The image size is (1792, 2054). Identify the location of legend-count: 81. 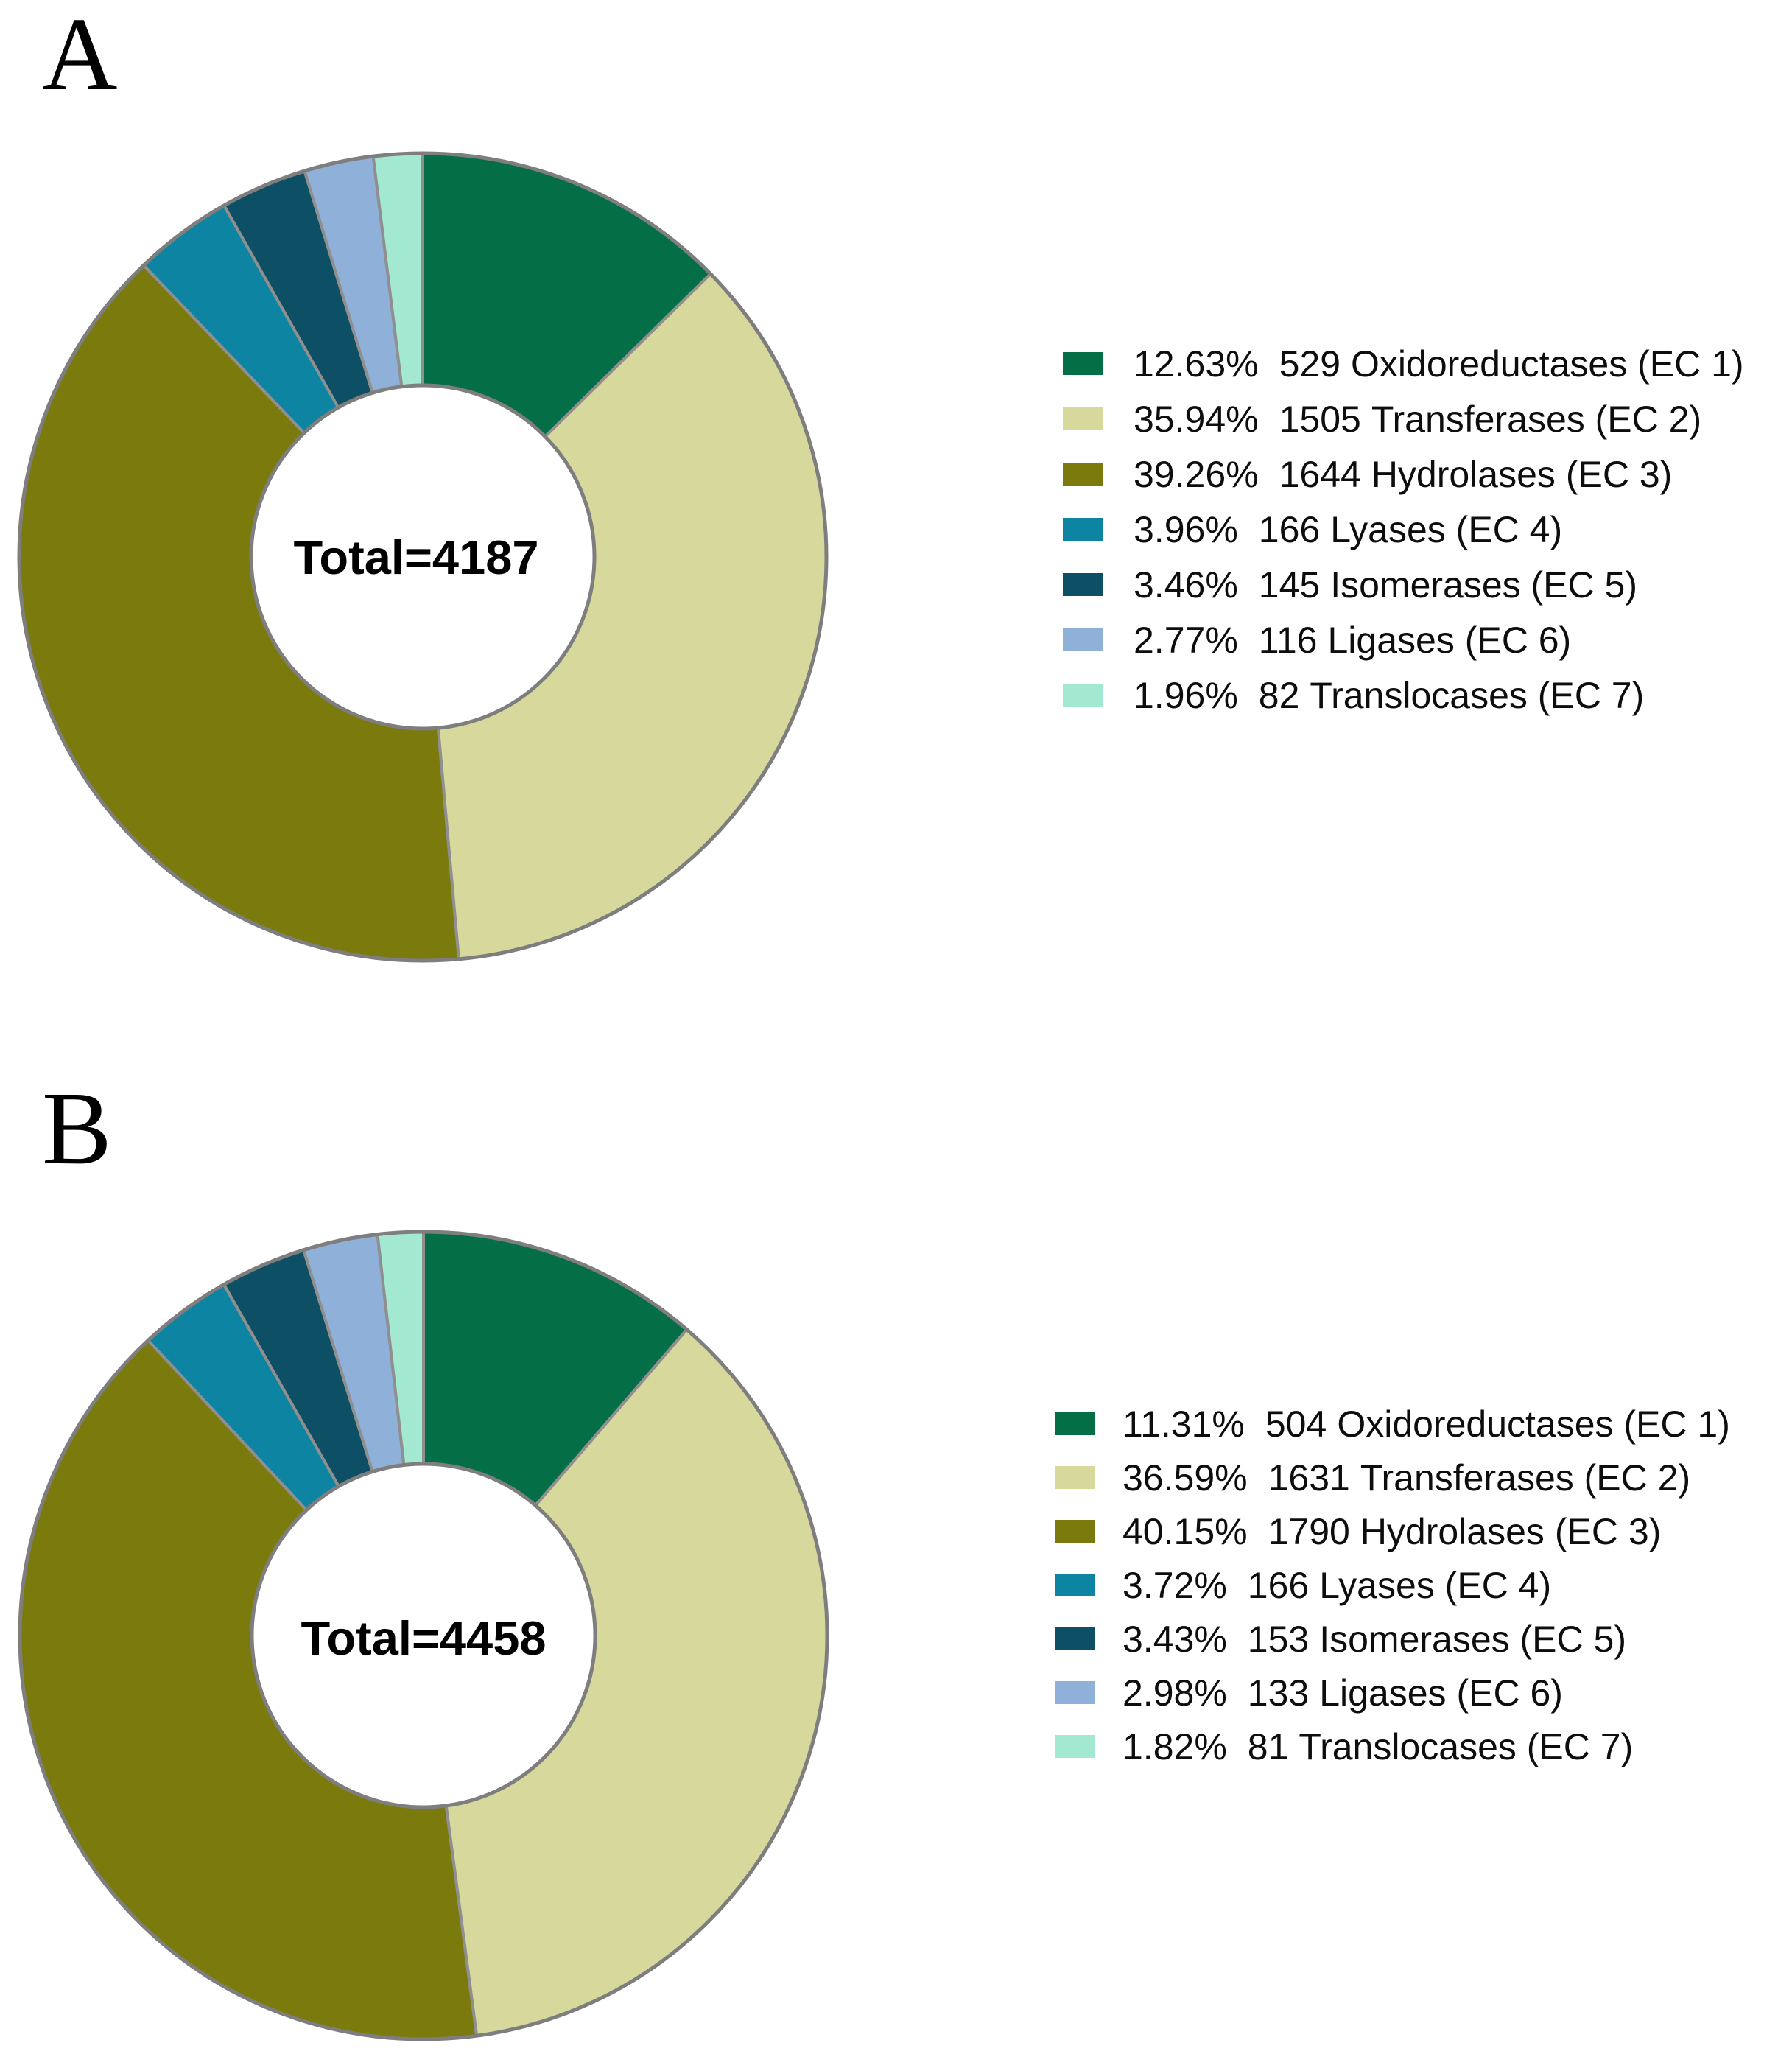
(1268, 1746).